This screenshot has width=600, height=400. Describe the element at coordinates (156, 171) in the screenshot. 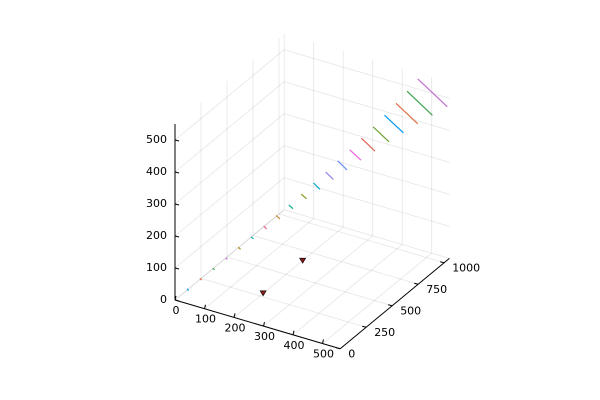

I see `z-tick-label: 400` at that location.